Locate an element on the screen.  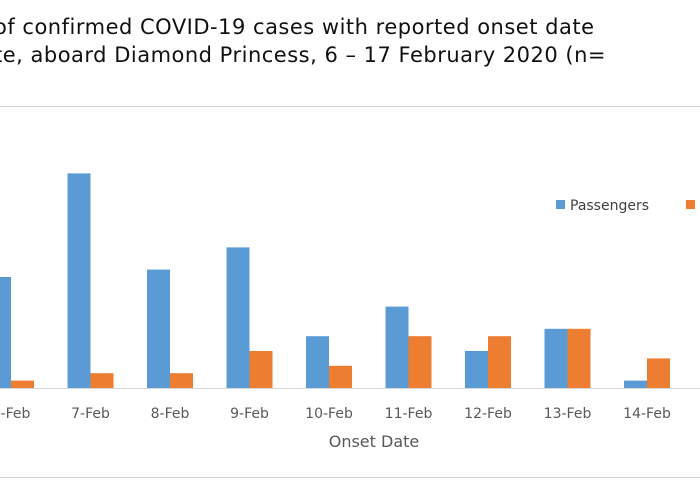
bar-passengers-6-Feb is located at coordinates (5, 332).